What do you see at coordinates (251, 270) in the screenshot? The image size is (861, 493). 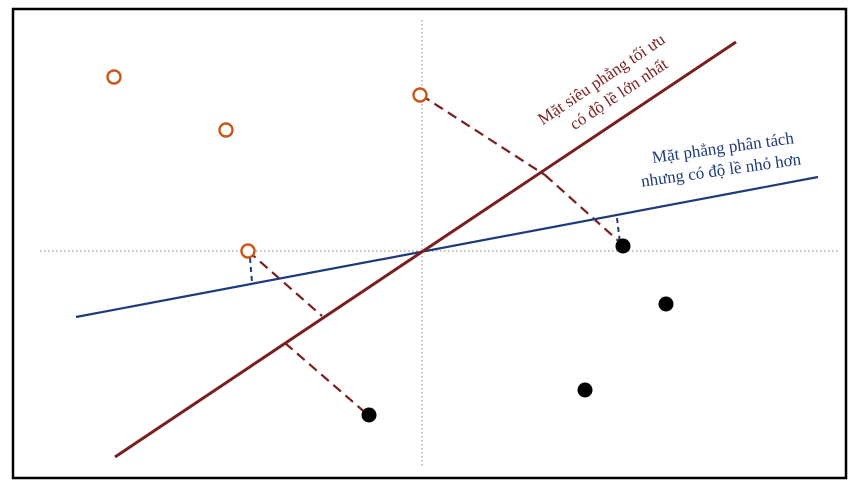 I see `smaller-margin-dash-left` at bounding box center [251, 270].